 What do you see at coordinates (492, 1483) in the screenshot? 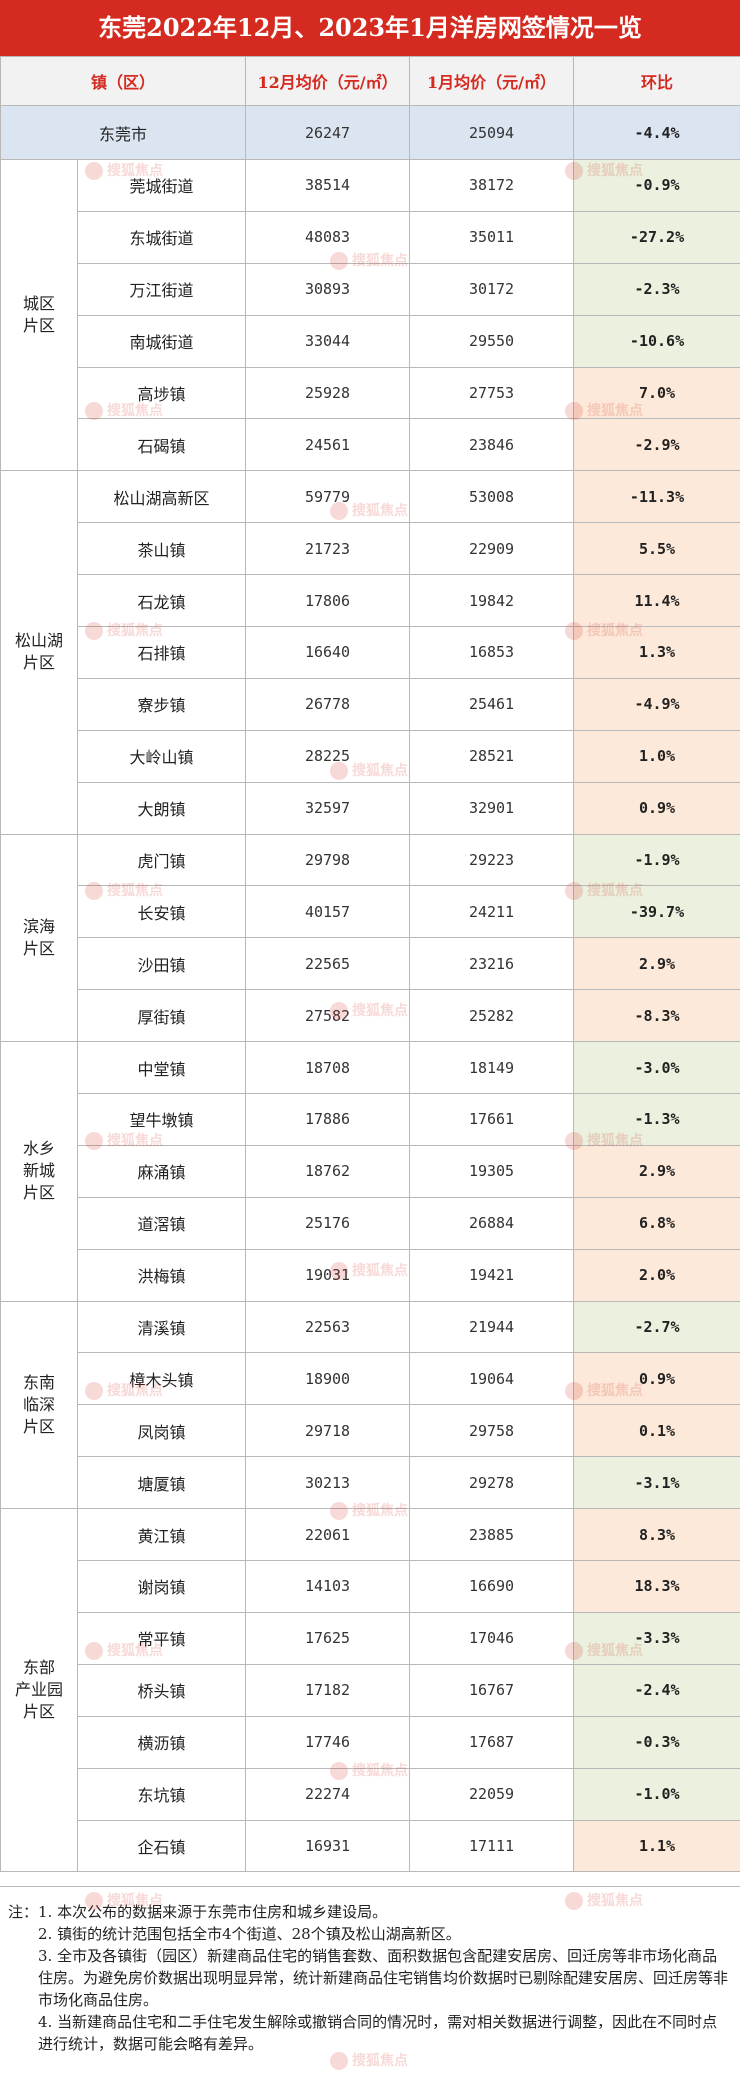
I see `jan-price: 29278` at bounding box center [492, 1483].